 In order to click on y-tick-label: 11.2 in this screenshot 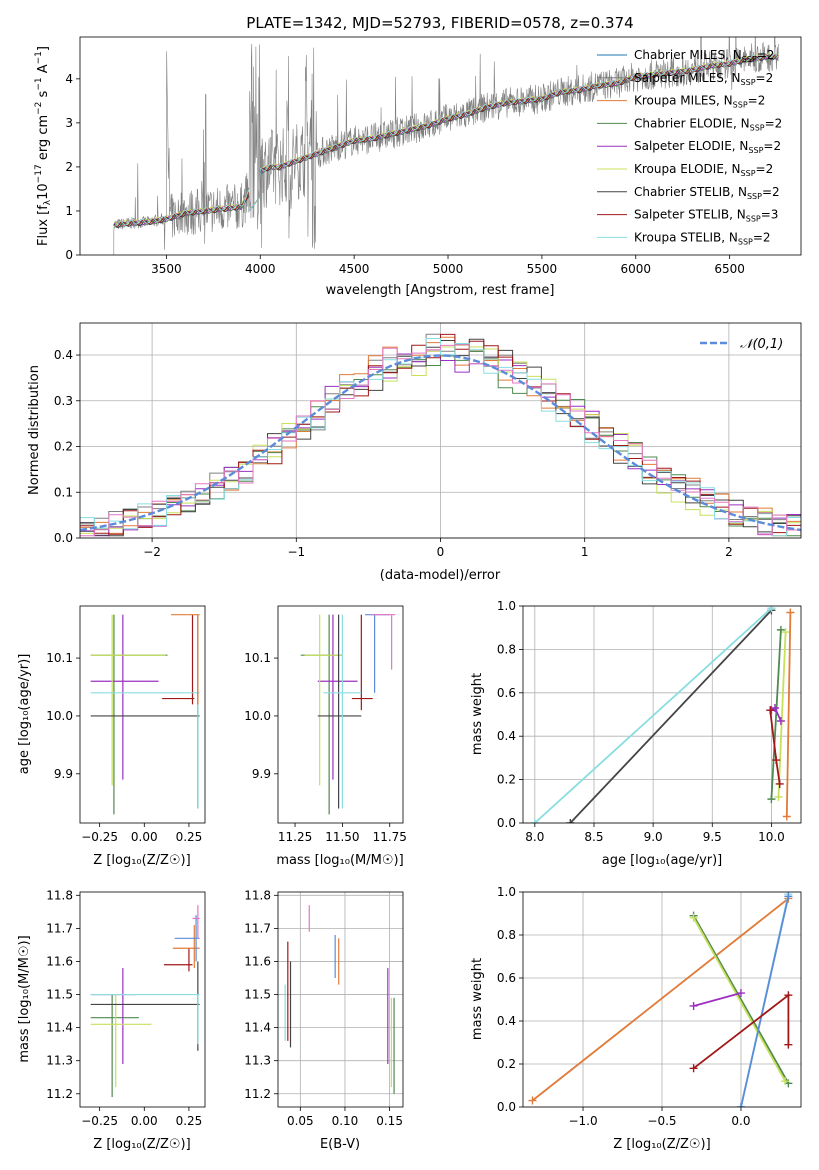, I will do `click(59, 1094)`.